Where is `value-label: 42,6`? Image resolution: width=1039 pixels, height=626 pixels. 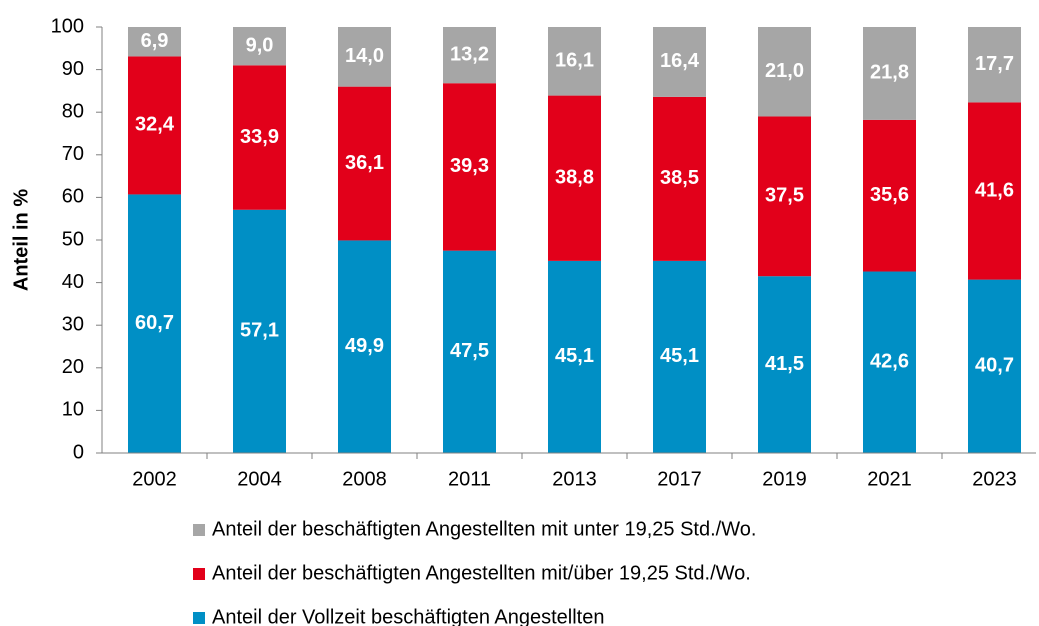 value-label: 42,6 is located at coordinates (889, 362).